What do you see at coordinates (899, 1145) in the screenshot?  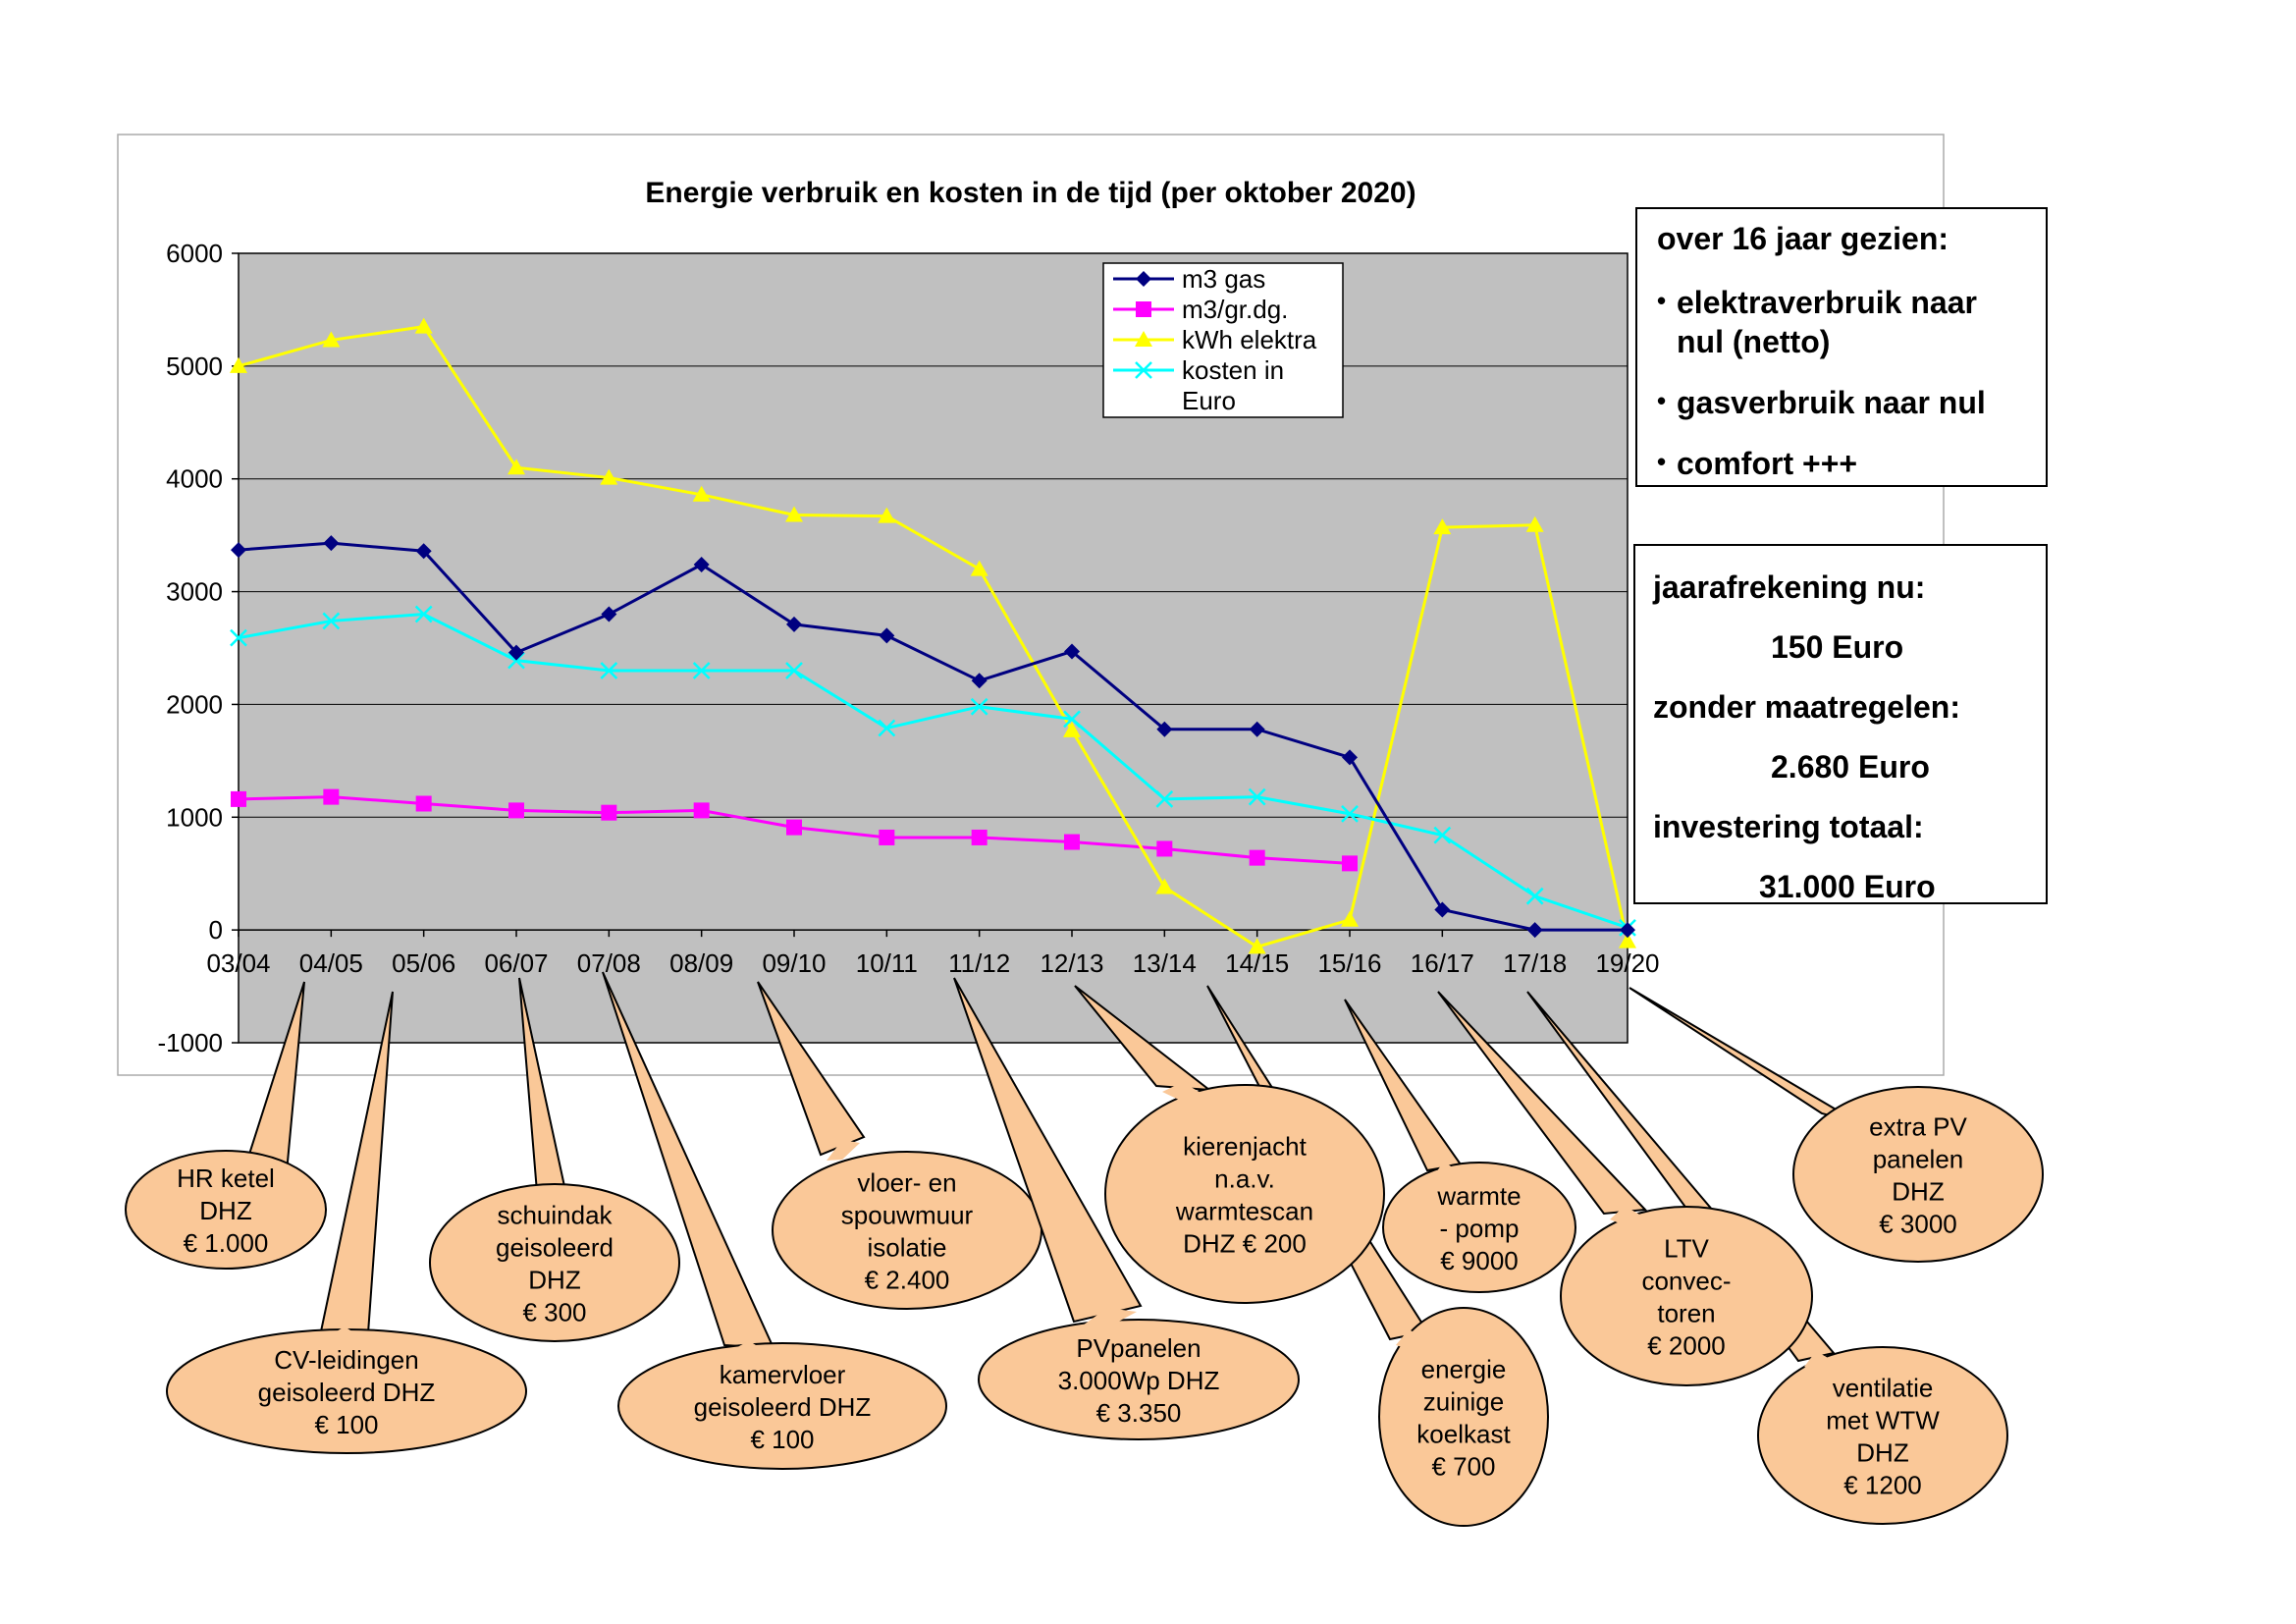 I see `callout-09-10: vloer- en spouwmuur isolatie € 2.400` at bounding box center [899, 1145].